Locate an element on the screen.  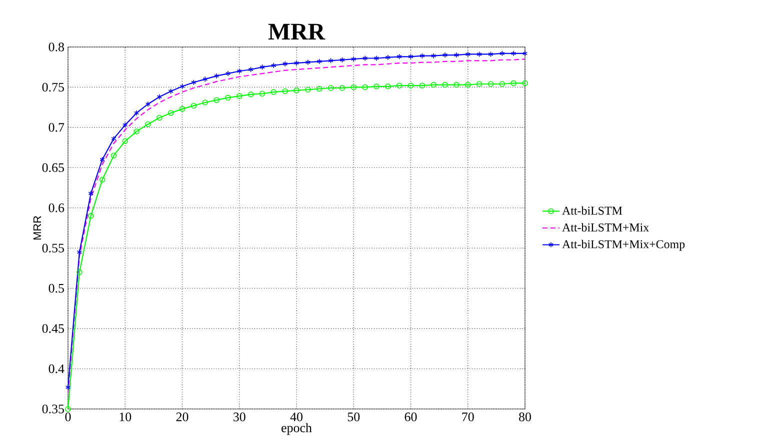
y-tick-label: 0.7 is located at coordinates (56, 127).